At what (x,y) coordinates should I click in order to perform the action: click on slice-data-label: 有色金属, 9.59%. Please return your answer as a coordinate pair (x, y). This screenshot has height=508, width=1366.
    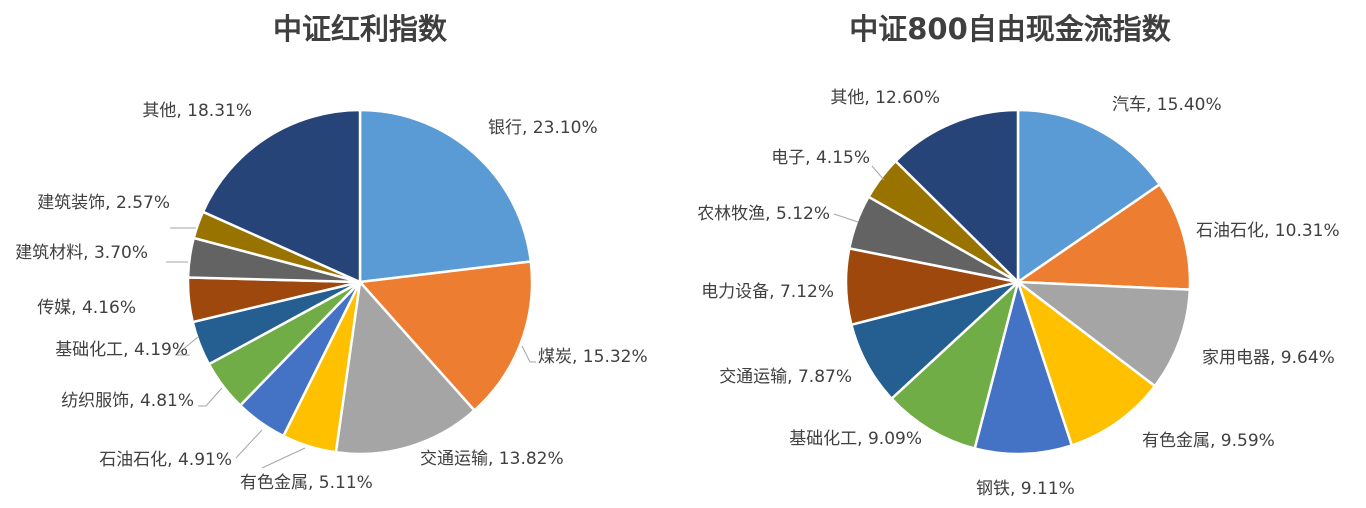
    Looking at the image, I should click on (1208, 441).